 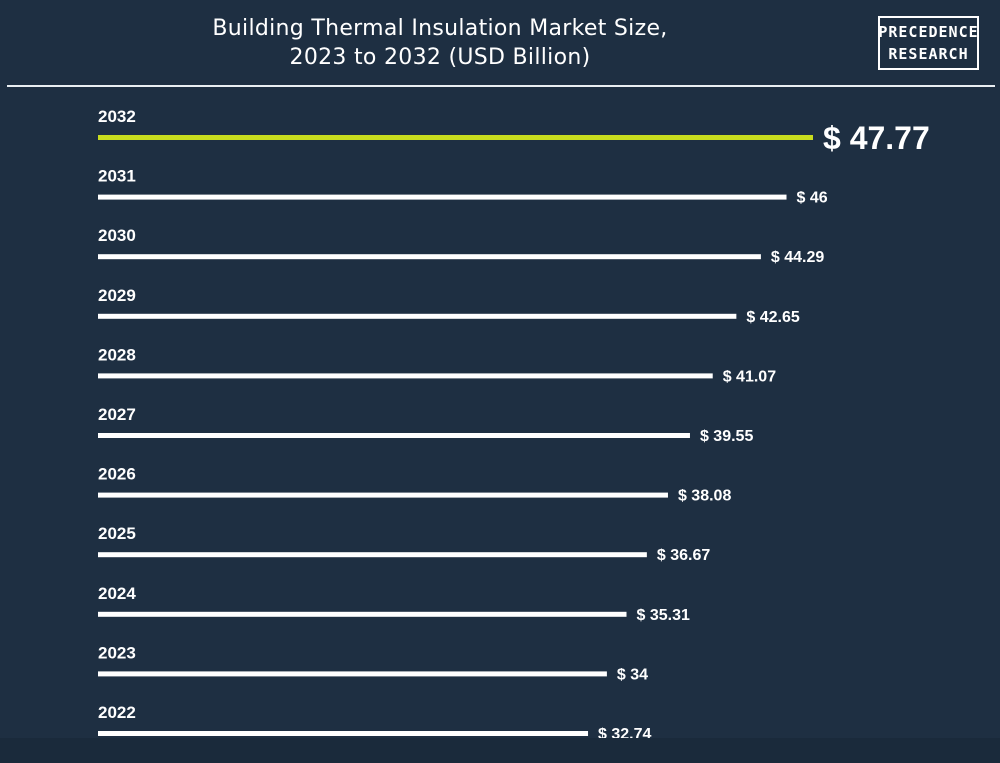 What do you see at coordinates (417, 316) in the screenshot?
I see `bar-2029` at bounding box center [417, 316].